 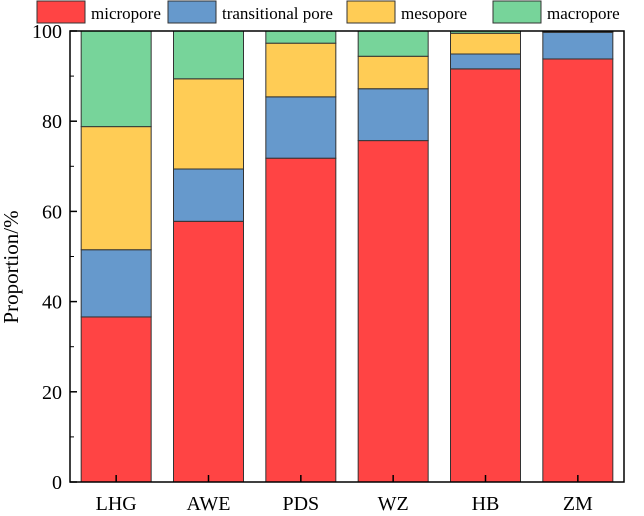 What do you see at coordinates (578, 270) in the screenshot?
I see `bar-zm-micropore` at bounding box center [578, 270].